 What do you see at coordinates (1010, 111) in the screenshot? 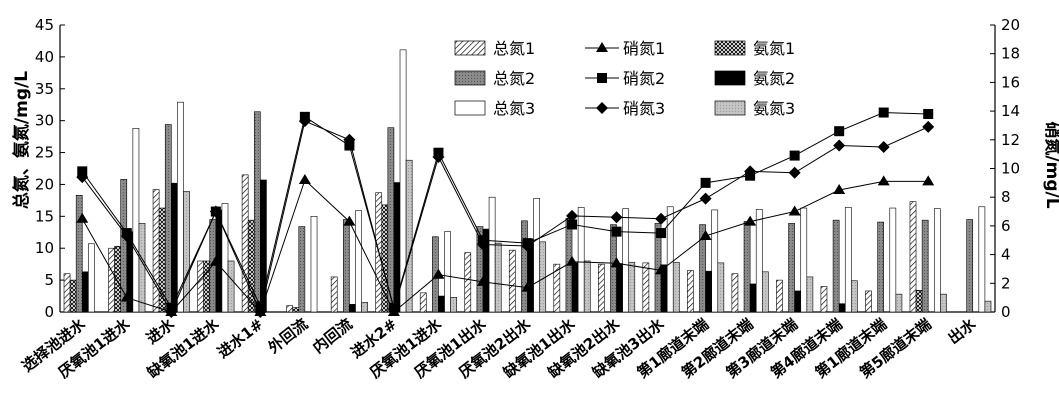
I see `right-tick-label: 14` at bounding box center [1010, 111].